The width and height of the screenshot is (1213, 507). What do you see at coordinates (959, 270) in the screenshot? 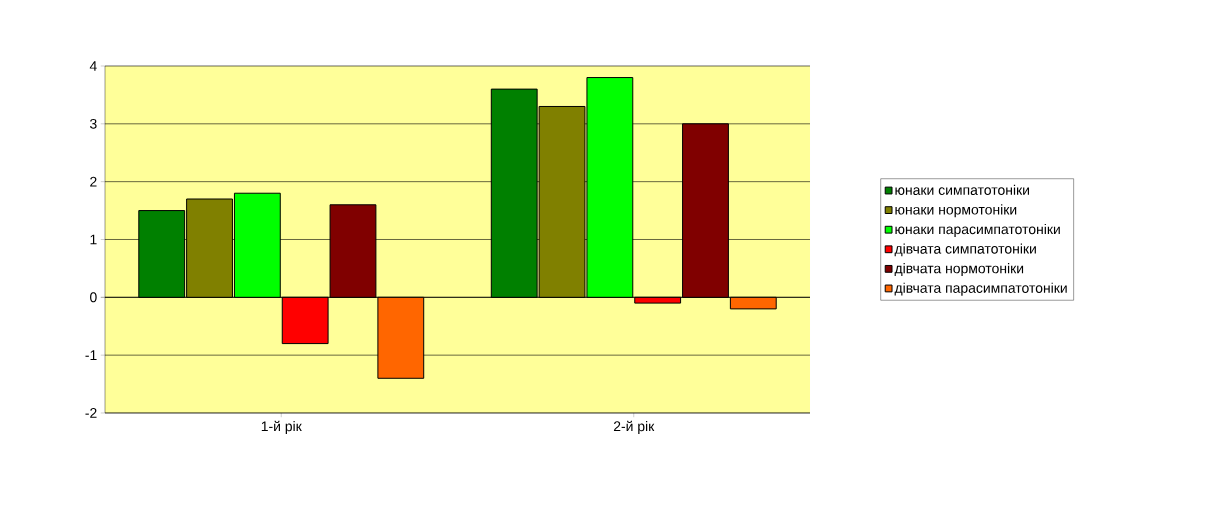
I see `legend-label: дівчата нормотоніки` at bounding box center [959, 270].